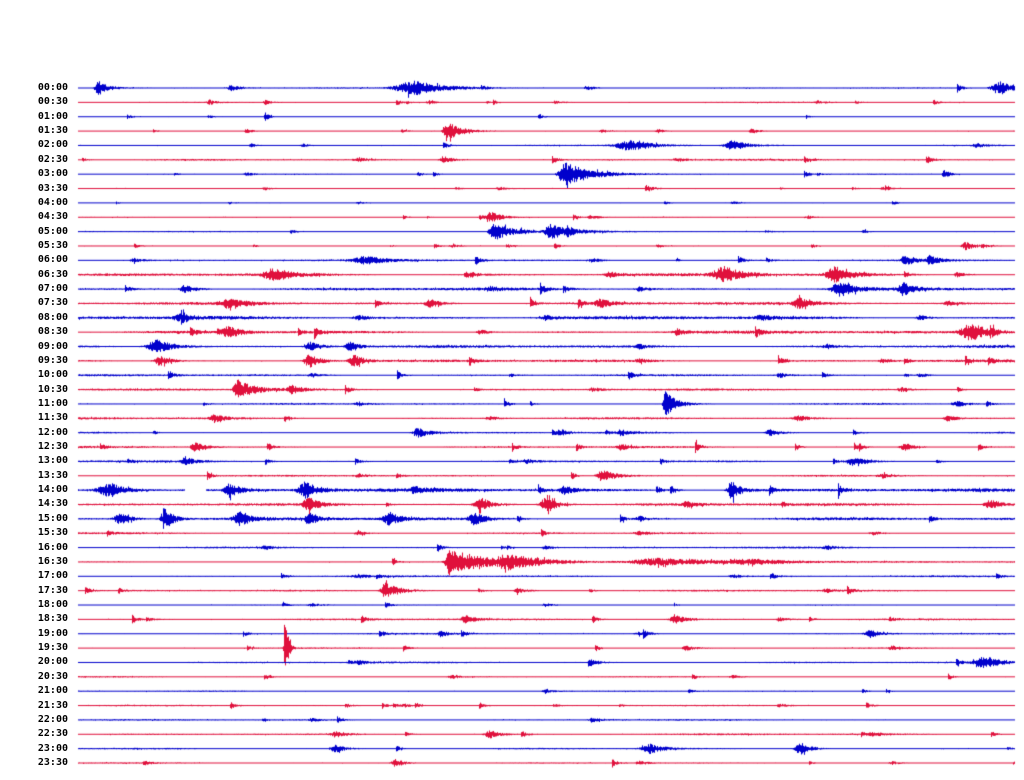 Image resolution: width=1024 pixels, height=780 pixels. Describe the element at coordinates (52, 303) in the screenshot. I see `trace-time-label: 07:30` at that location.